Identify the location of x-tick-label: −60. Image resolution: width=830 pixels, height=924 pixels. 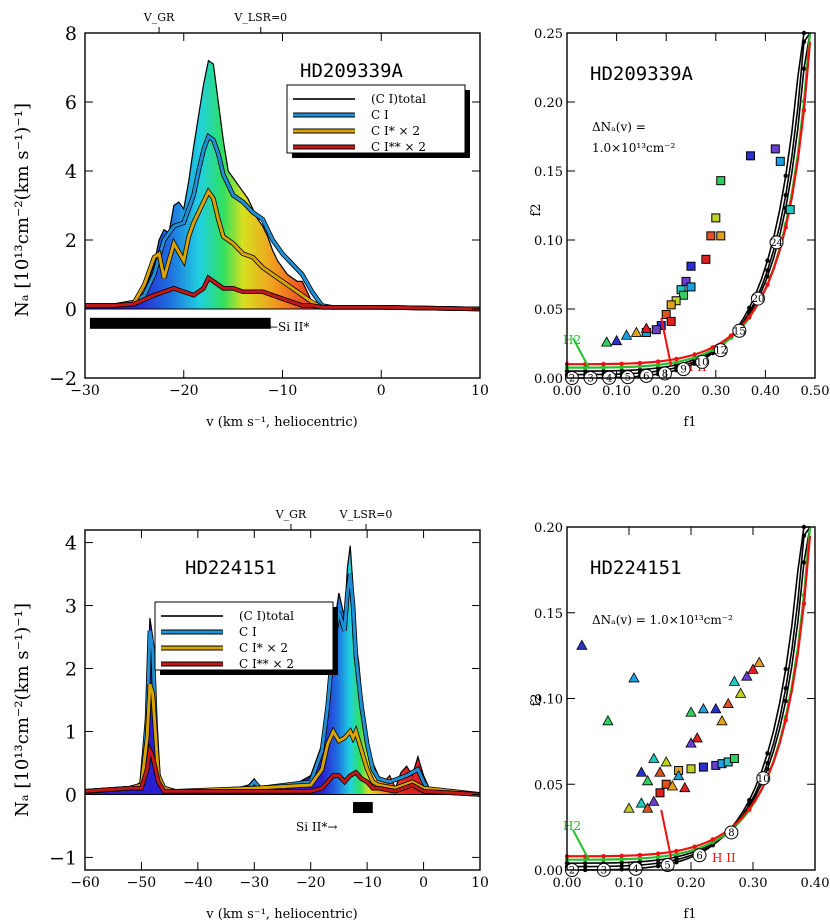
(85, 883).